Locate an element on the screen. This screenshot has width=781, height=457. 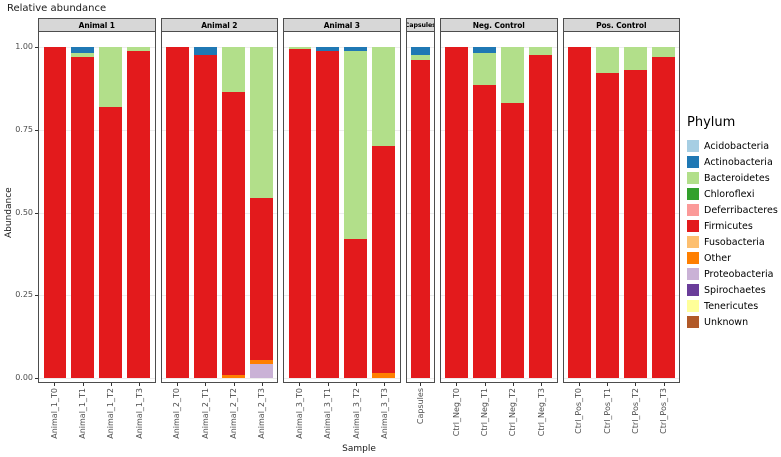
bar-animal-1-t1 is located at coordinates (83, 212).